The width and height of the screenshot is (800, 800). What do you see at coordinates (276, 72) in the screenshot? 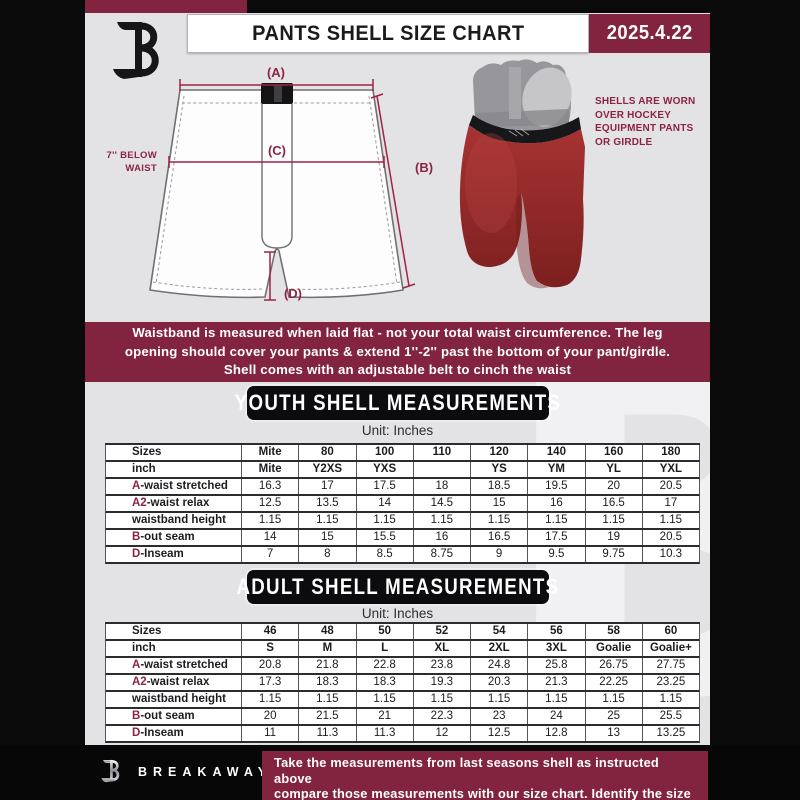
I see `measure-a-label: (A)` at bounding box center [276, 72].